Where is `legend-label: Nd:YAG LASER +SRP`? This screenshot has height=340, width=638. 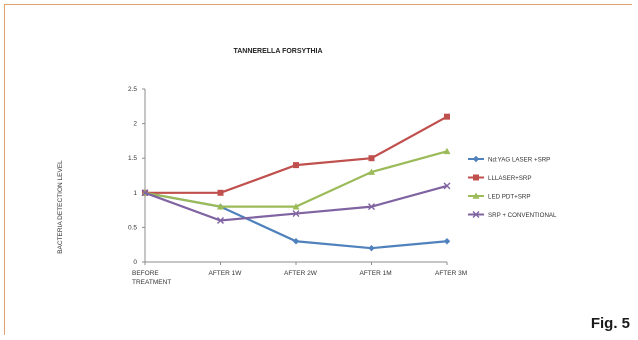 legend-label: Nd:YAG LASER +SRP is located at coordinates (519, 159).